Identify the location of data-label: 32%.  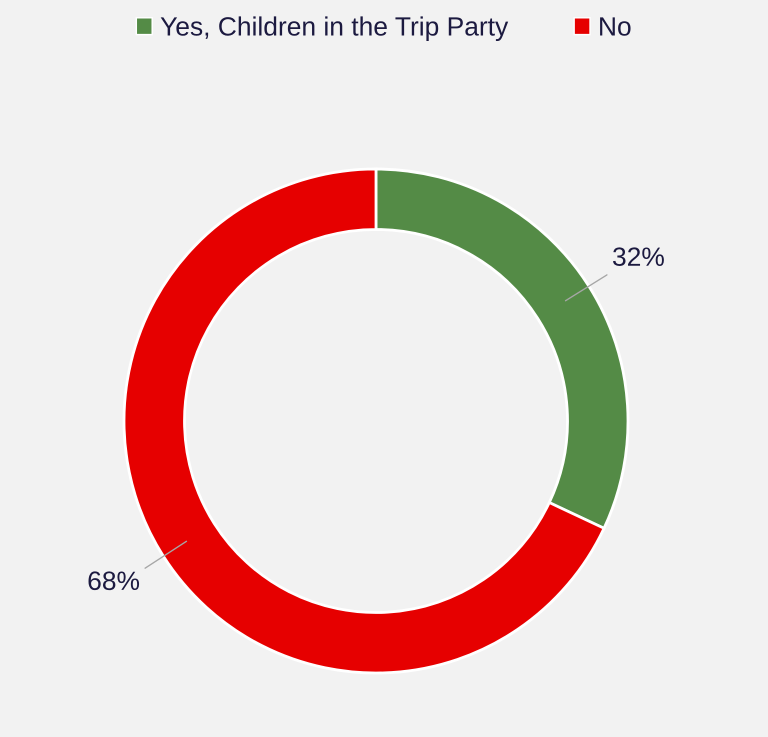
(638, 256).